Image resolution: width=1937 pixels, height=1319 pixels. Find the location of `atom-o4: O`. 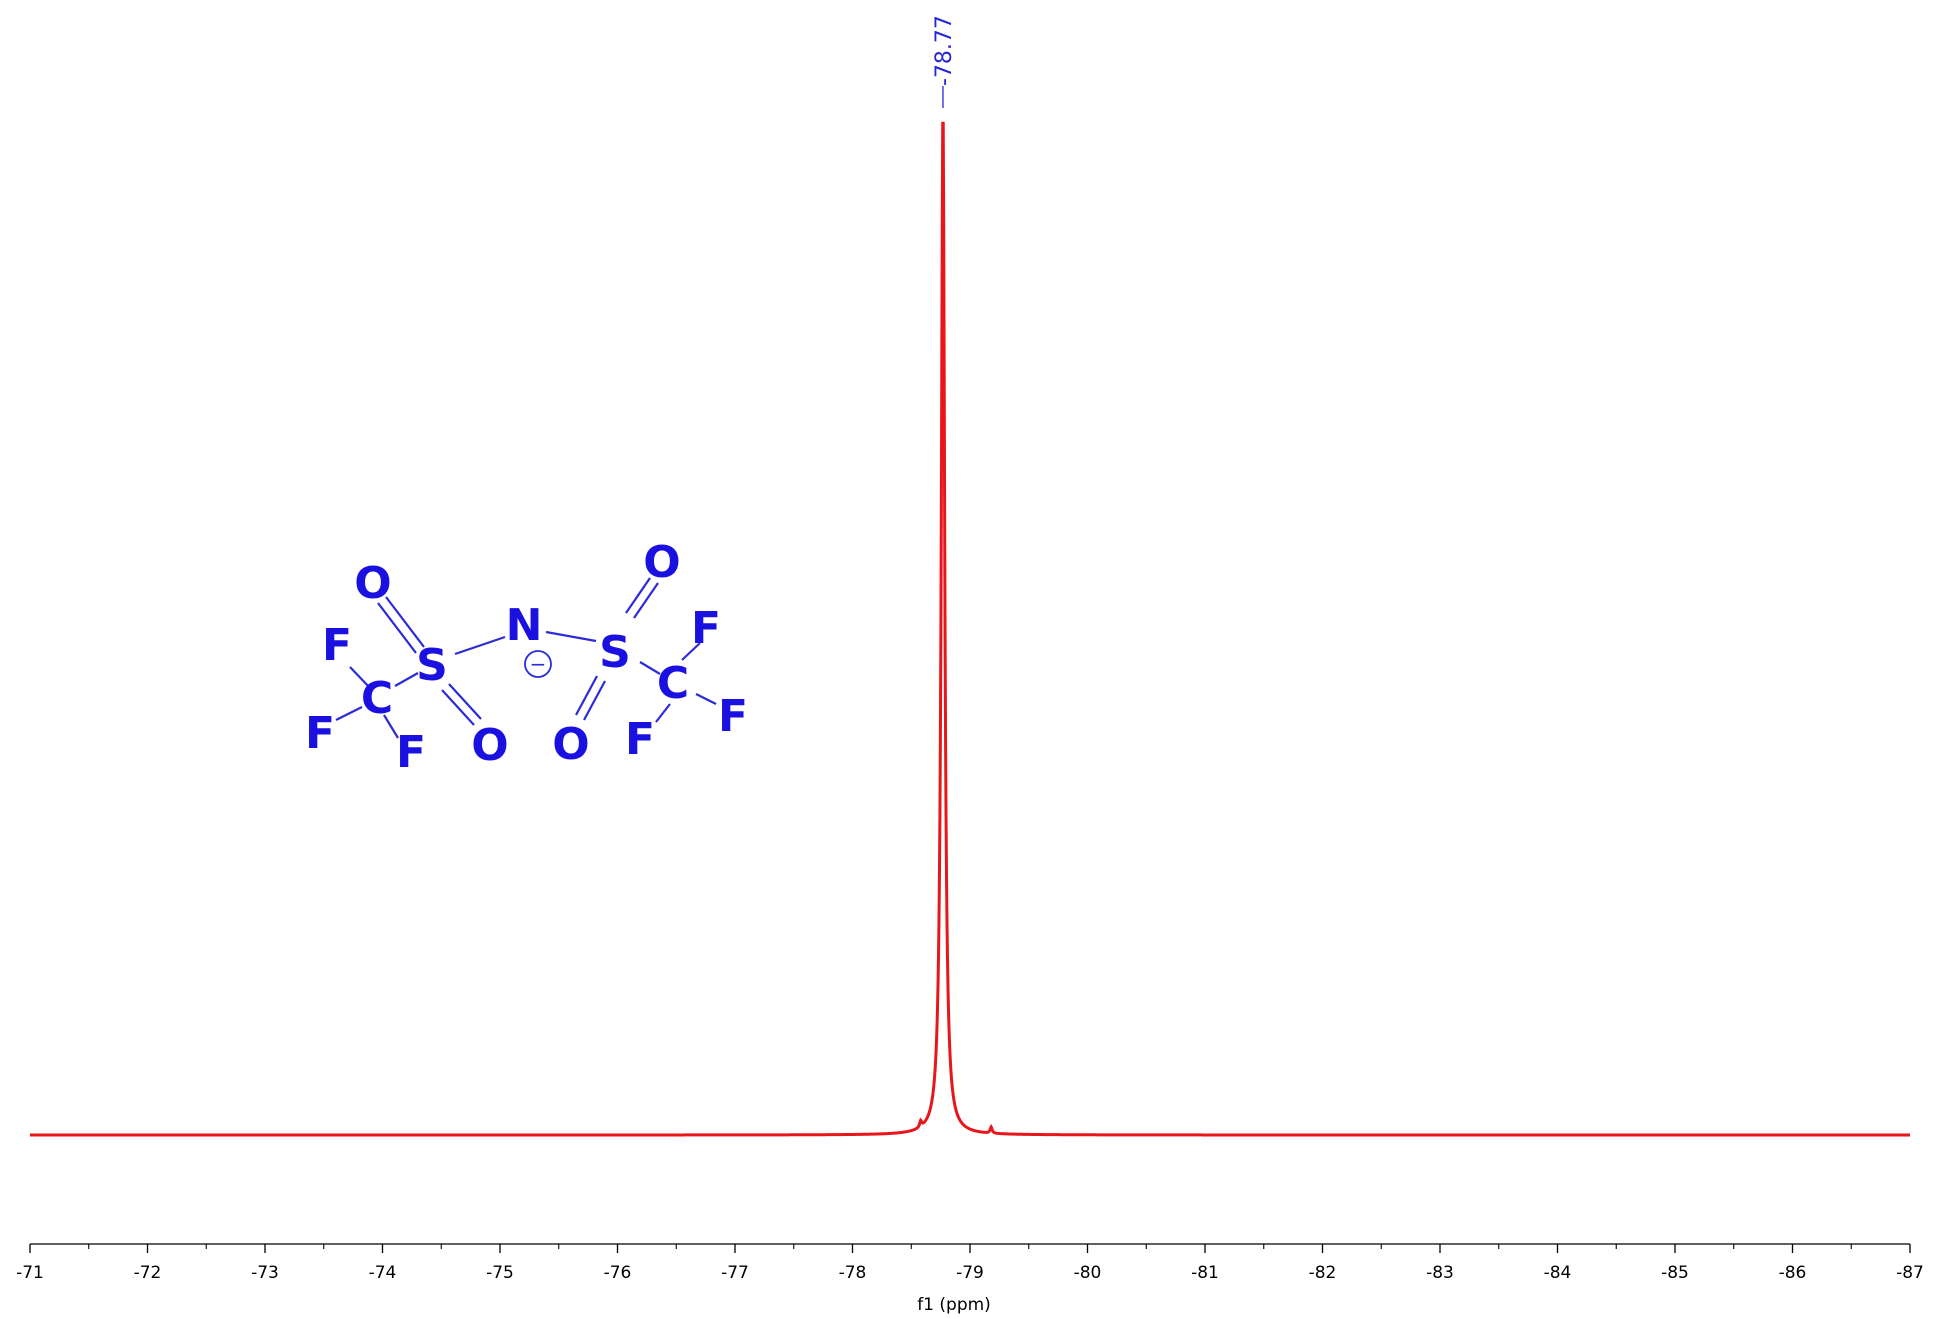

atom-o4: O is located at coordinates (570, 744).